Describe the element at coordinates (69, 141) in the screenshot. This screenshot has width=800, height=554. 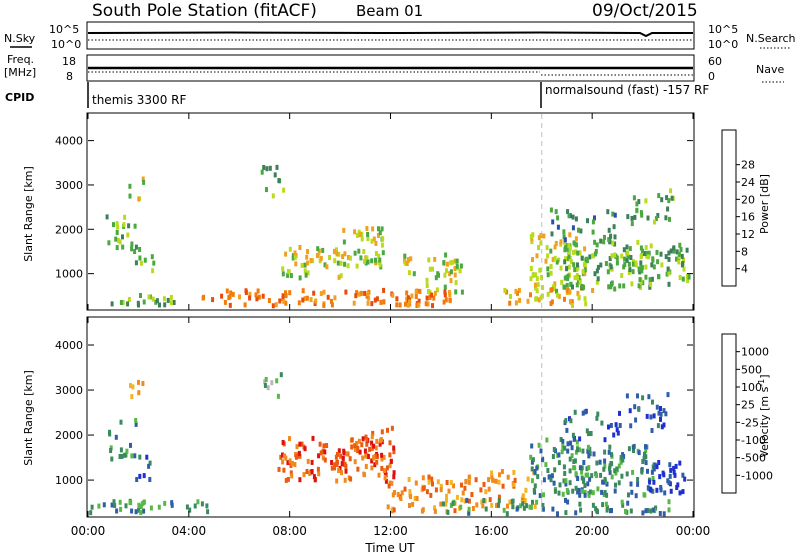
I see `y-tick-label: 4000` at that location.